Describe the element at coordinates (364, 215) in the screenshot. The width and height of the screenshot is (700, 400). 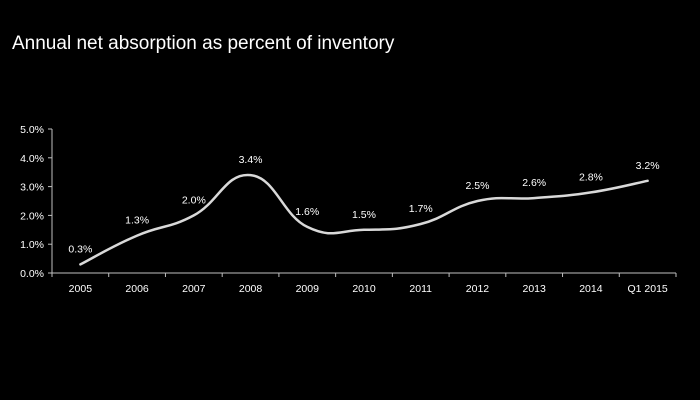
I see `data-label: 1.5%` at that location.